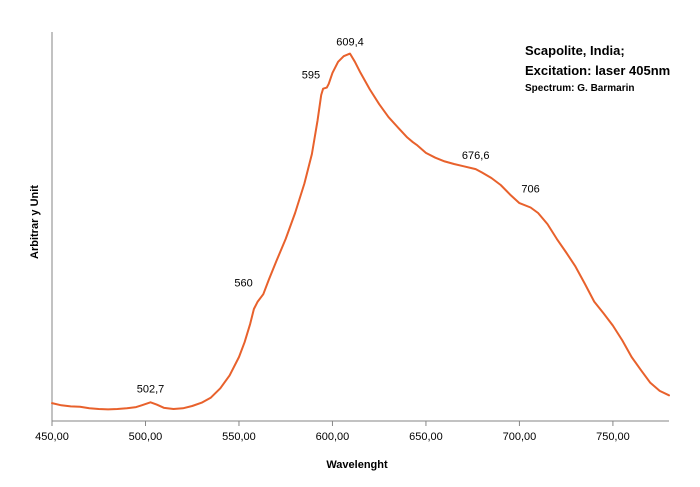  I want to click on peak-label: 609,4, so click(350, 43).